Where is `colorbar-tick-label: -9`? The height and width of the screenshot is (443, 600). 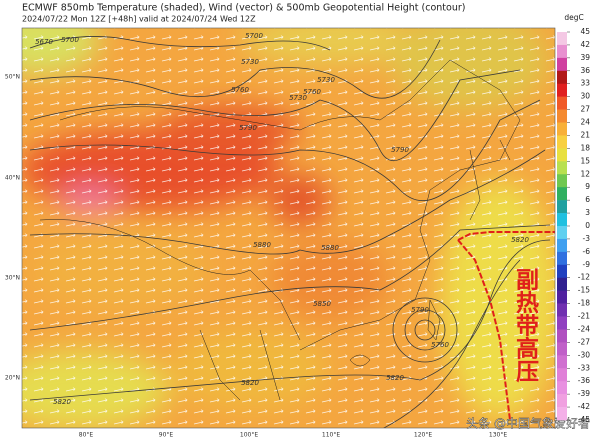
colorbar-tick-label: -9 is located at coordinates (587, 264).